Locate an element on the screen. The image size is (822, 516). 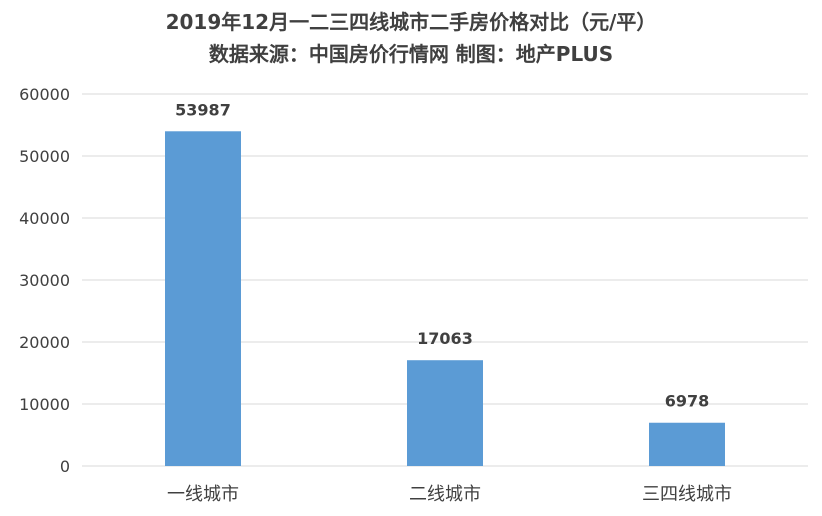
data-label: 53987 is located at coordinates (203, 109).